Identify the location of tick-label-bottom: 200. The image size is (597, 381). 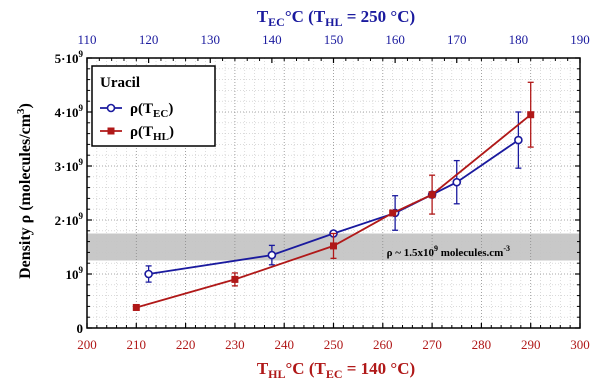
(87, 344).